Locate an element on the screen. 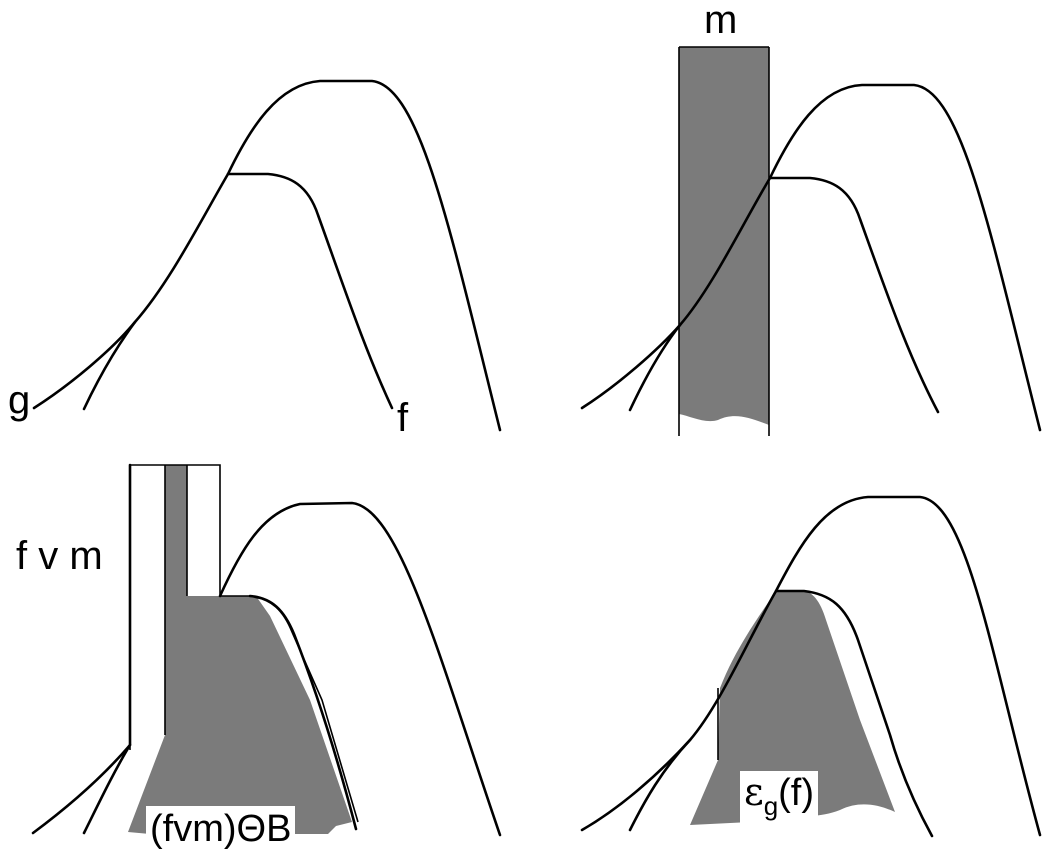 Image resolution: width=1043 pixels, height=859 pixels. fvm-inner-outline is located at coordinates (176, 600).